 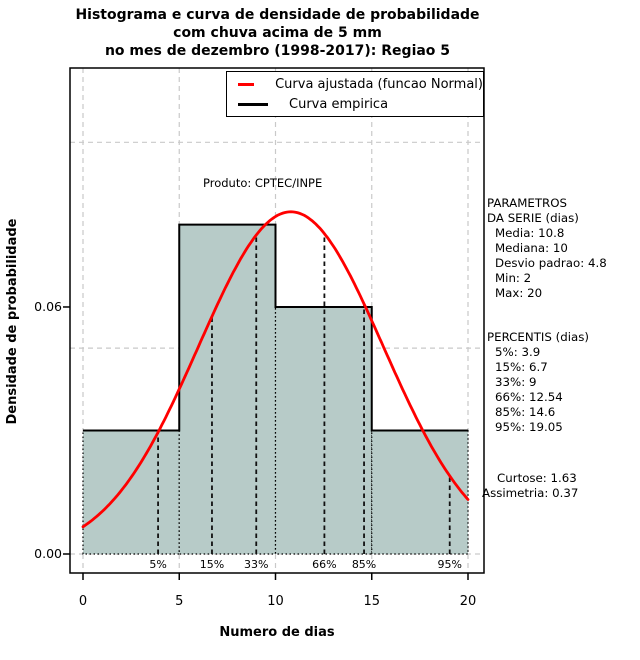 I want to click on legend-label-empirical: Curva empirica, so click(x=339, y=104).